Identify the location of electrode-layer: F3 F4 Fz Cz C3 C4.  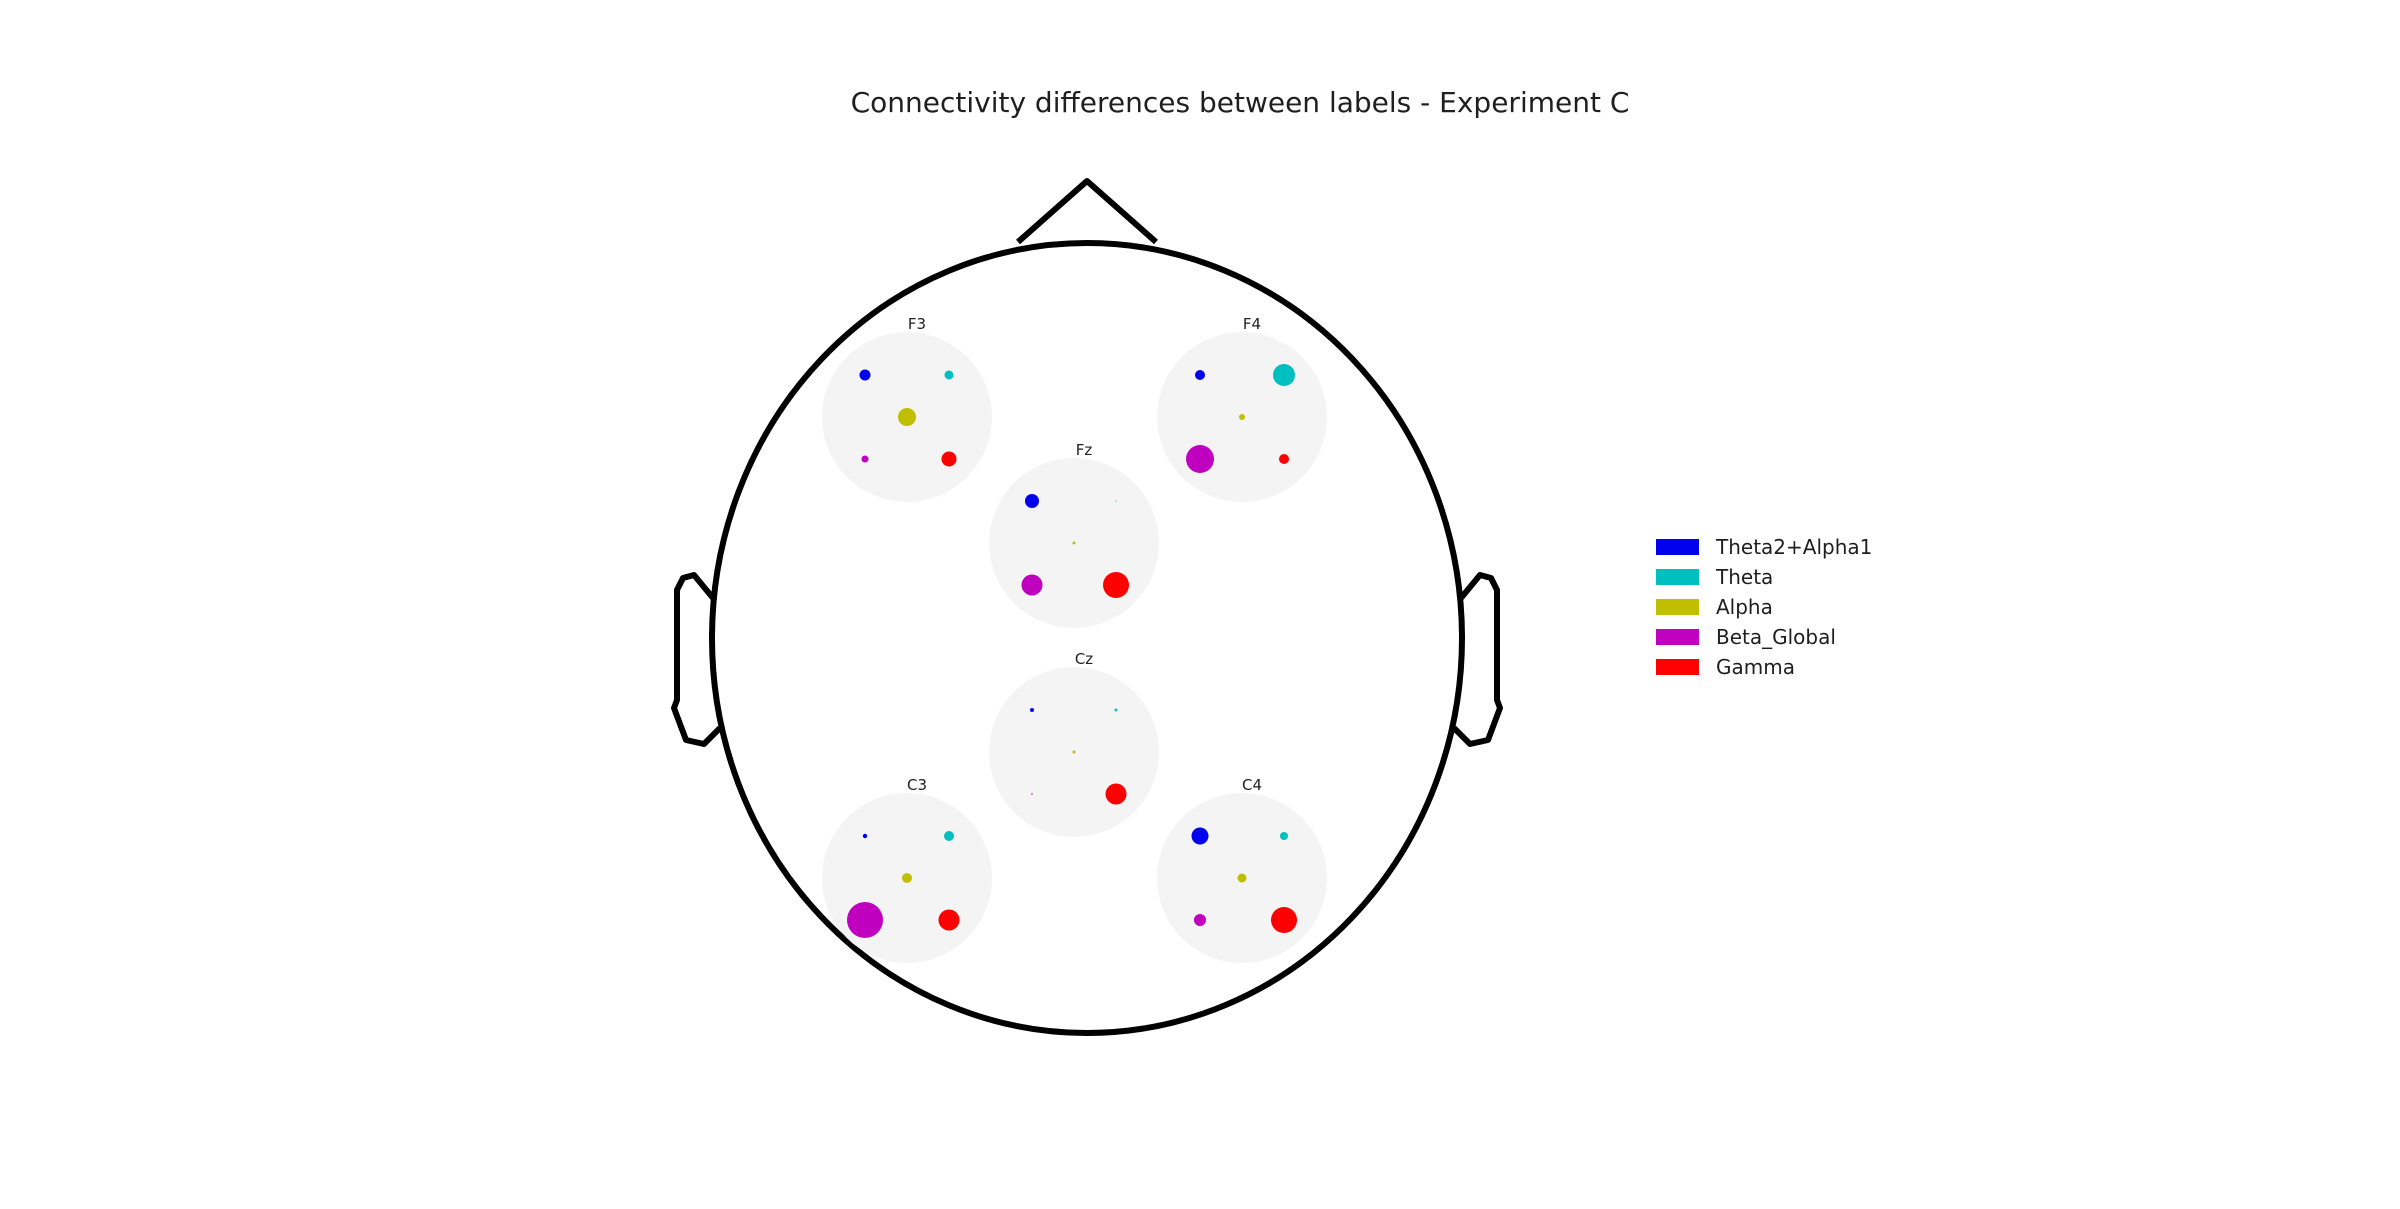
(1074, 639).